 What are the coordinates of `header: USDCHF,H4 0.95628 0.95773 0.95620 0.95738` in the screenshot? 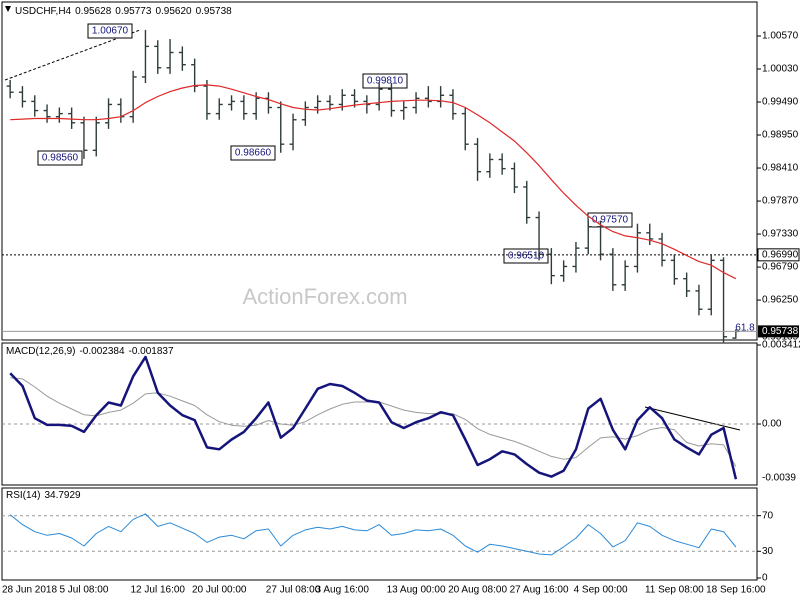 It's located at (123, 11).